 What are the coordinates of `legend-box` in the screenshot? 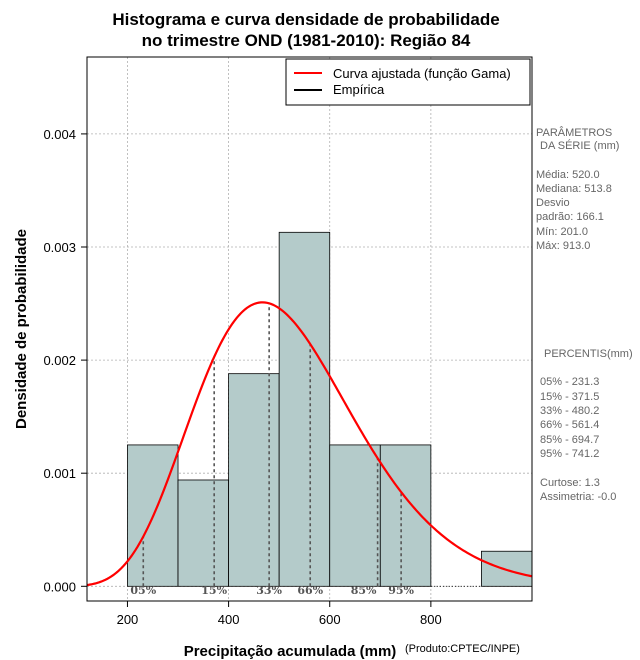 It's located at (408, 82).